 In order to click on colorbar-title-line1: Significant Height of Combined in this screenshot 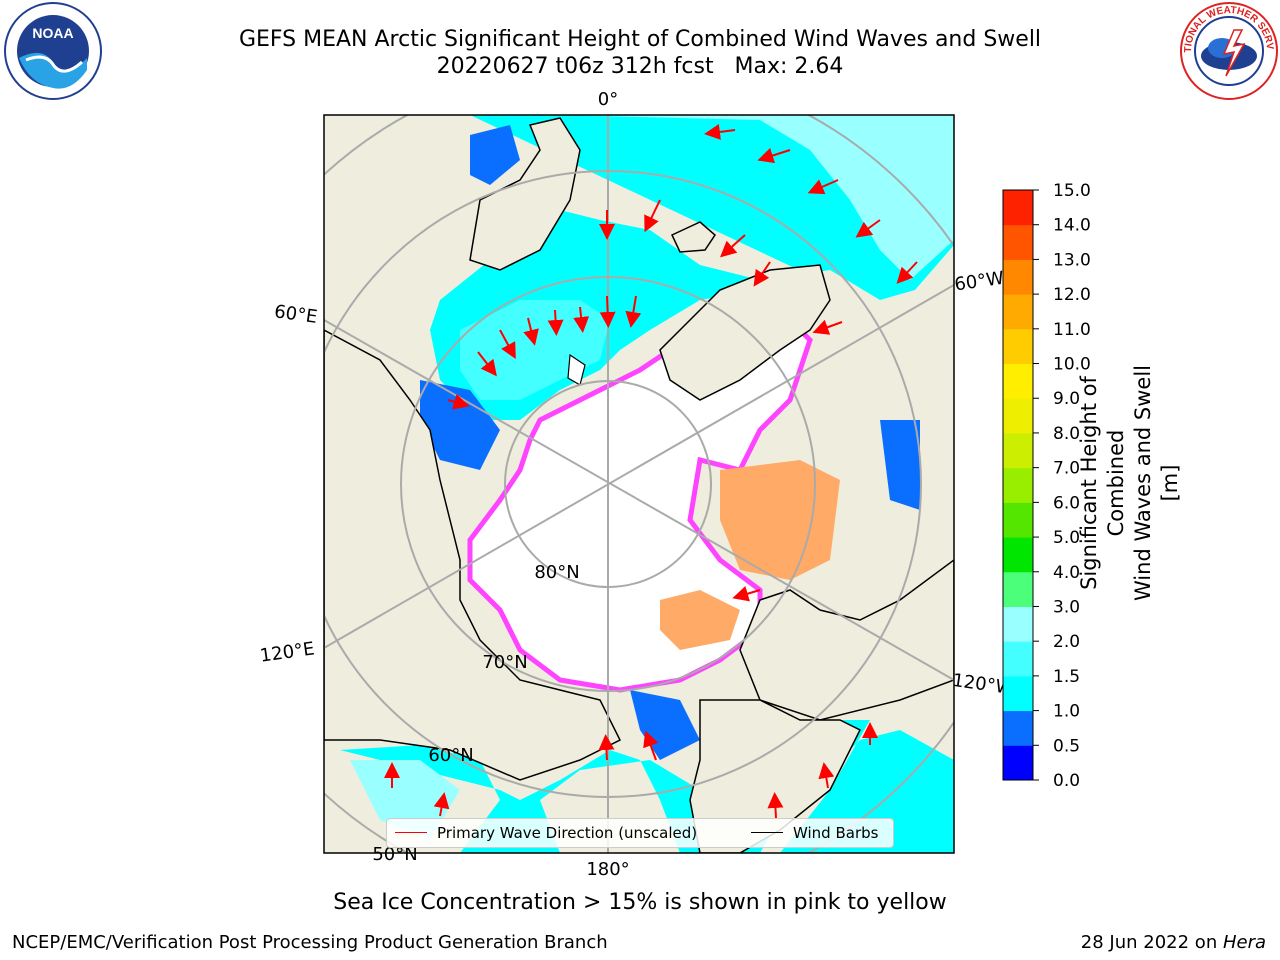, I will do `click(1102, 483)`.